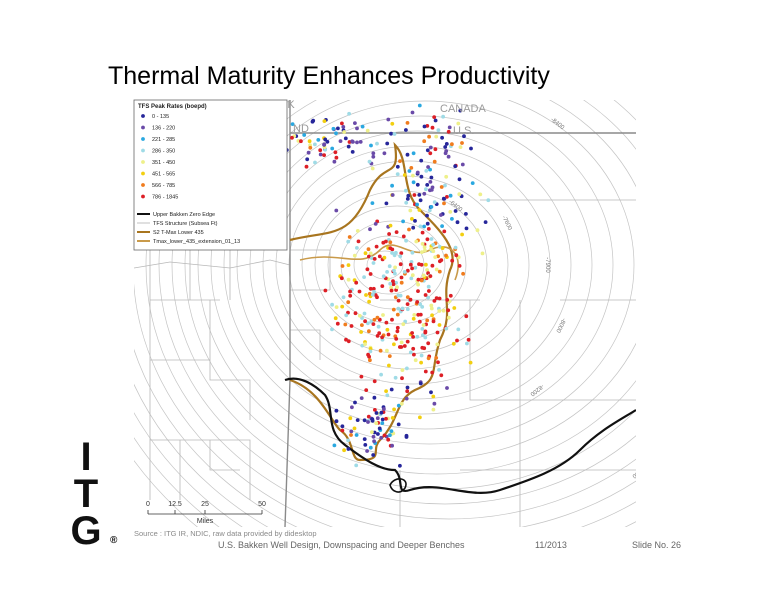 The height and width of the screenshot is (600, 776). I want to click on logo-letter: I, so click(85, 457).